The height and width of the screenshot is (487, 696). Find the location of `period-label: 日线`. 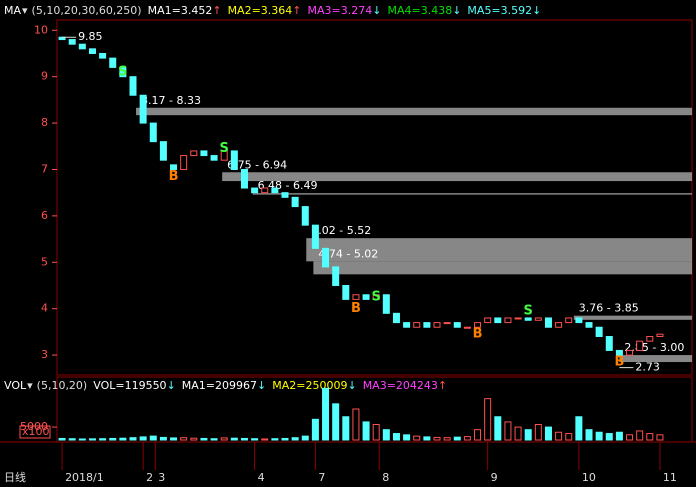

period-label: 日线 is located at coordinates (15, 477).